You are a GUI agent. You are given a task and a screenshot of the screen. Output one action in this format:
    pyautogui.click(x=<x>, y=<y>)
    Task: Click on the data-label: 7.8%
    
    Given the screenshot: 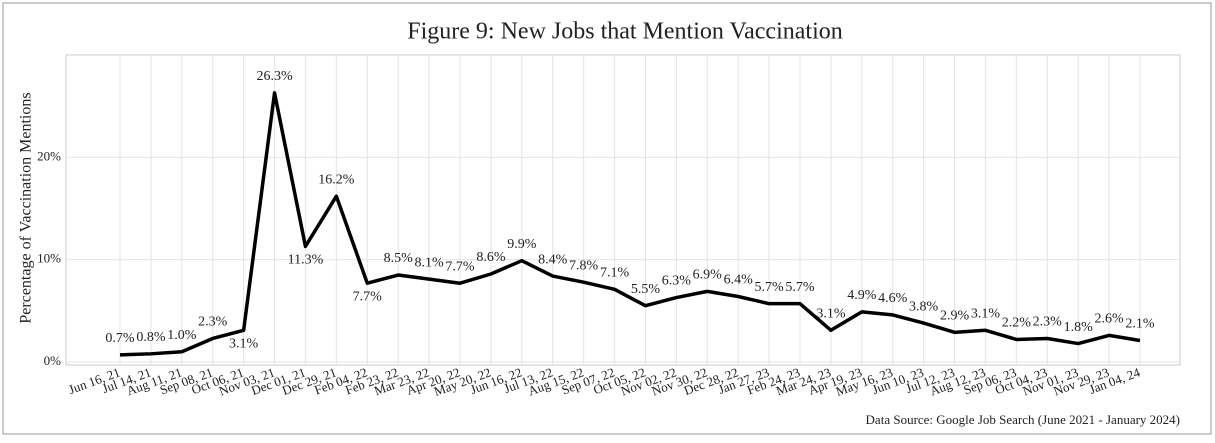 What is the action you would take?
    pyautogui.click(x=584, y=265)
    